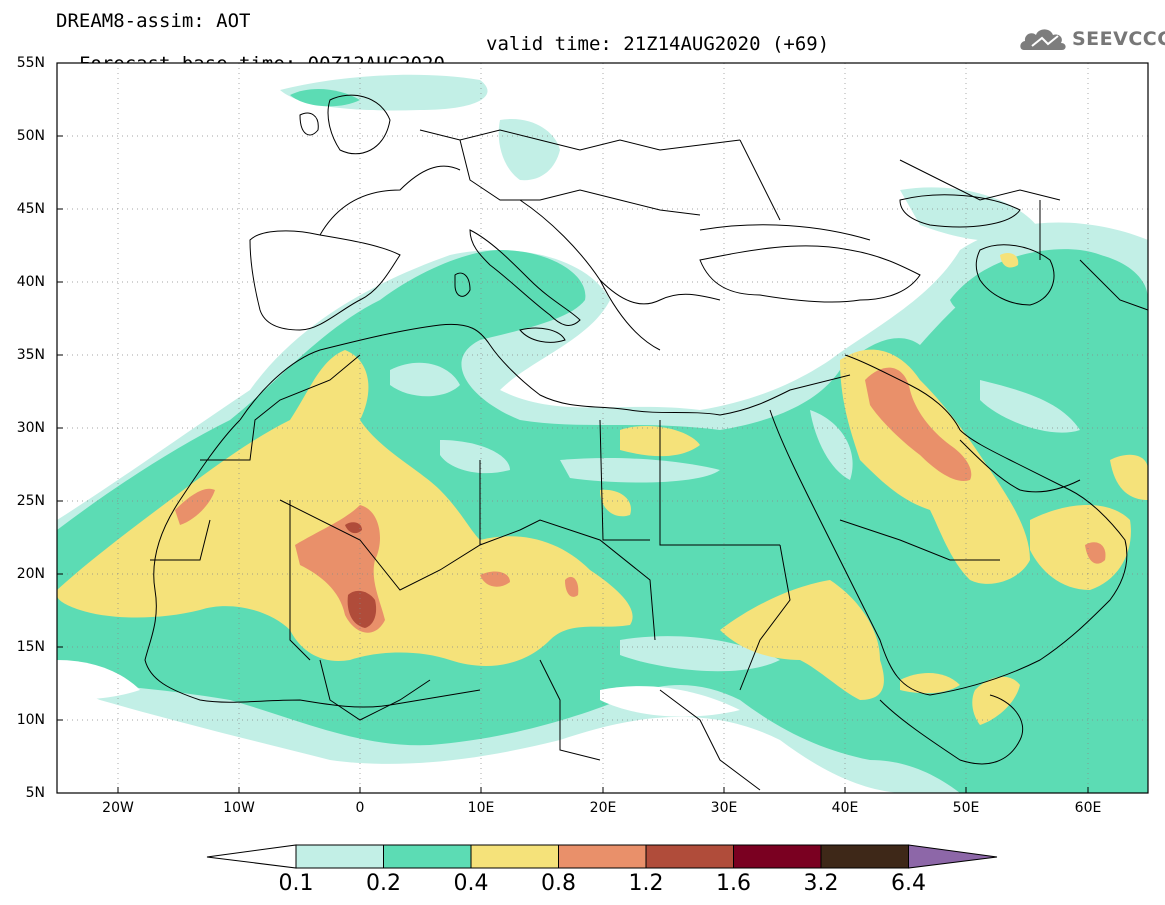 The width and height of the screenshot is (1165, 905). What do you see at coordinates (1118, 39) in the screenshot?
I see `logo-text: SEEVCCC` at bounding box center [1118, 39].